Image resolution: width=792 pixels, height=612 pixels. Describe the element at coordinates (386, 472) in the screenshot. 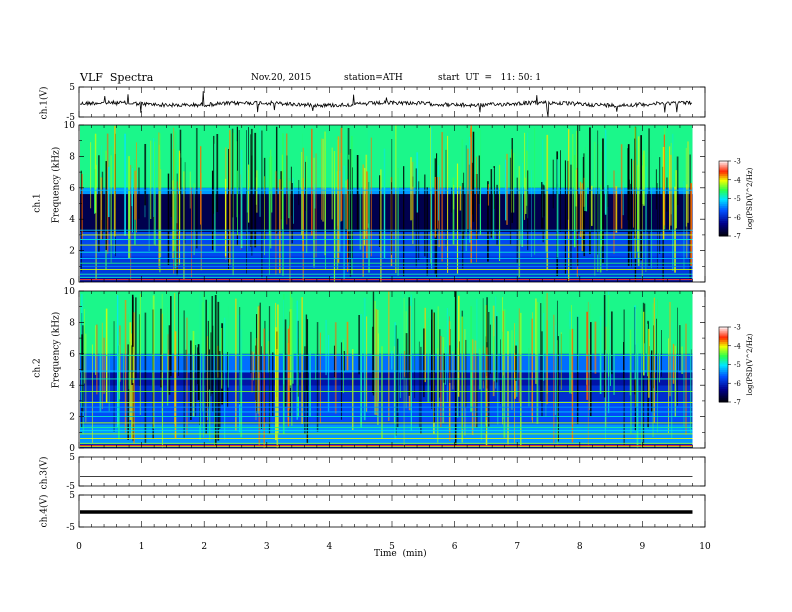

I see `panel-4: 5 -5` at that location.